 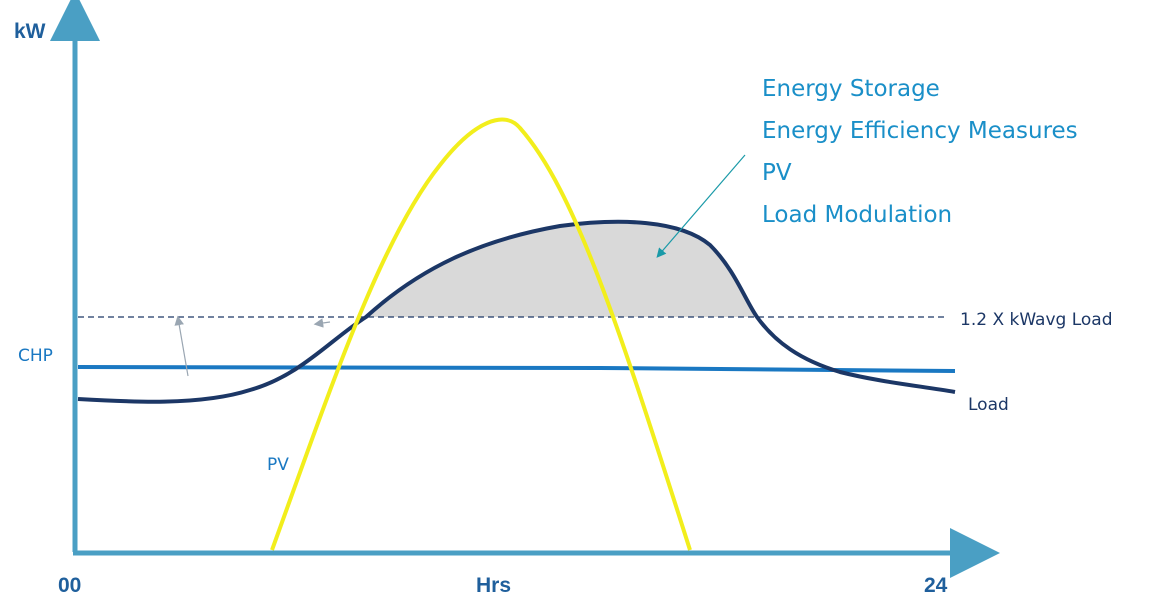 What do you see at coordinates (30, 31) in the screenshot?
I see `y-axis-label: kW` at bounding box center [30, 31].